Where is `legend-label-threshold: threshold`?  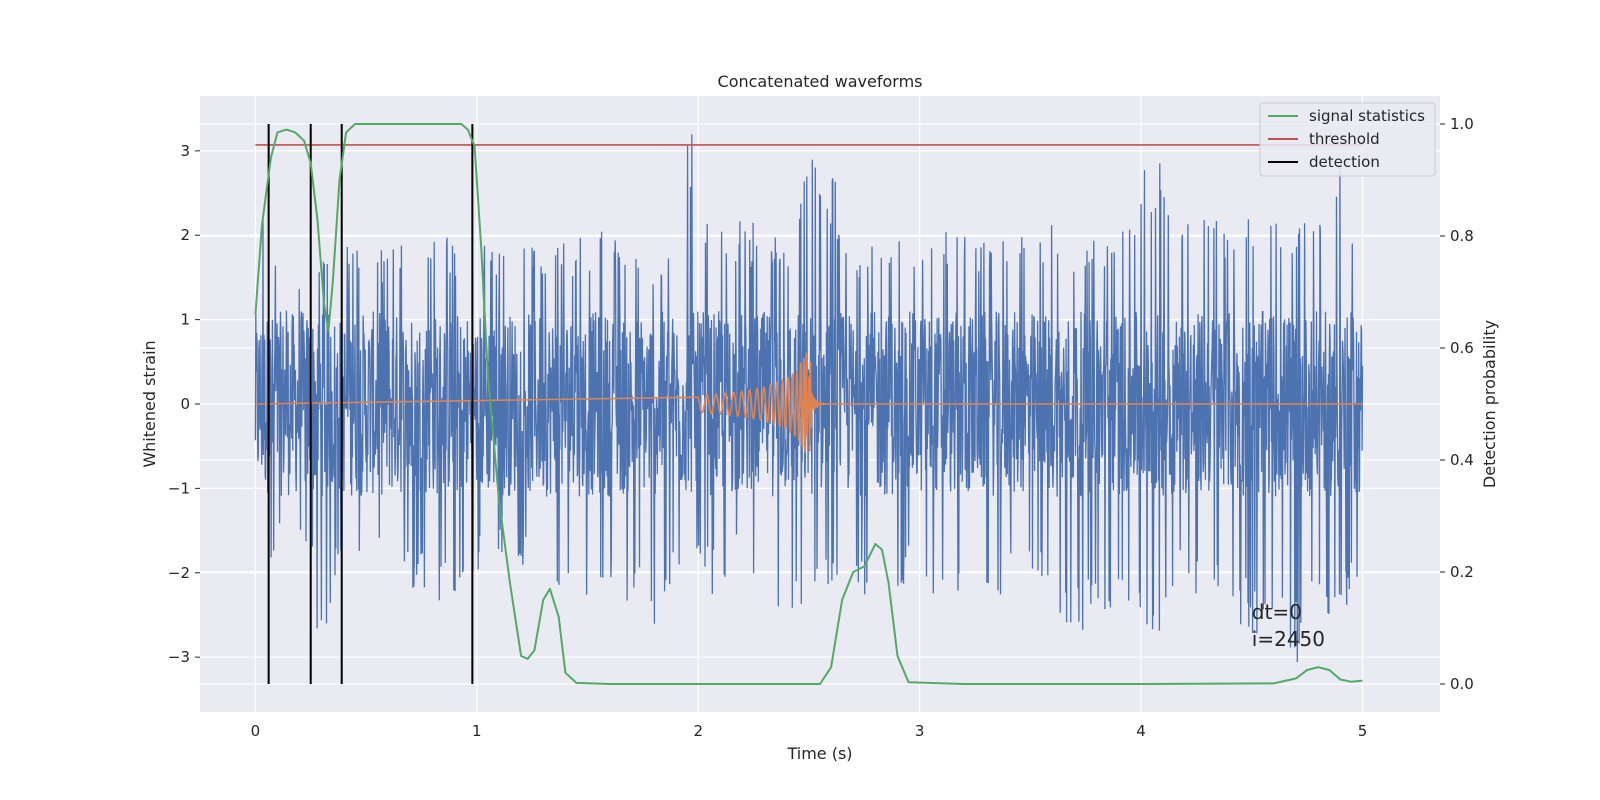
legend-label-threshold: threshold is located at coordinates (1344, 139).